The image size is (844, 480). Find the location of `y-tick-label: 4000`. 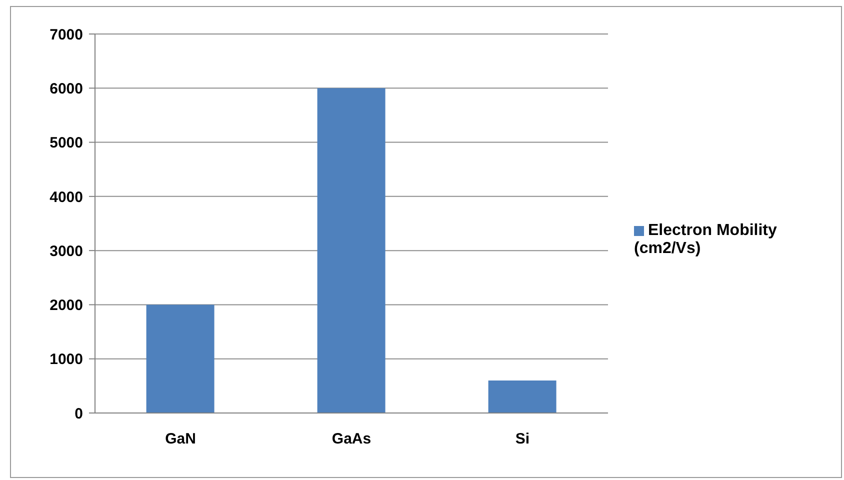

y-tick-label: 4000 is located at coordinates (66, 197).